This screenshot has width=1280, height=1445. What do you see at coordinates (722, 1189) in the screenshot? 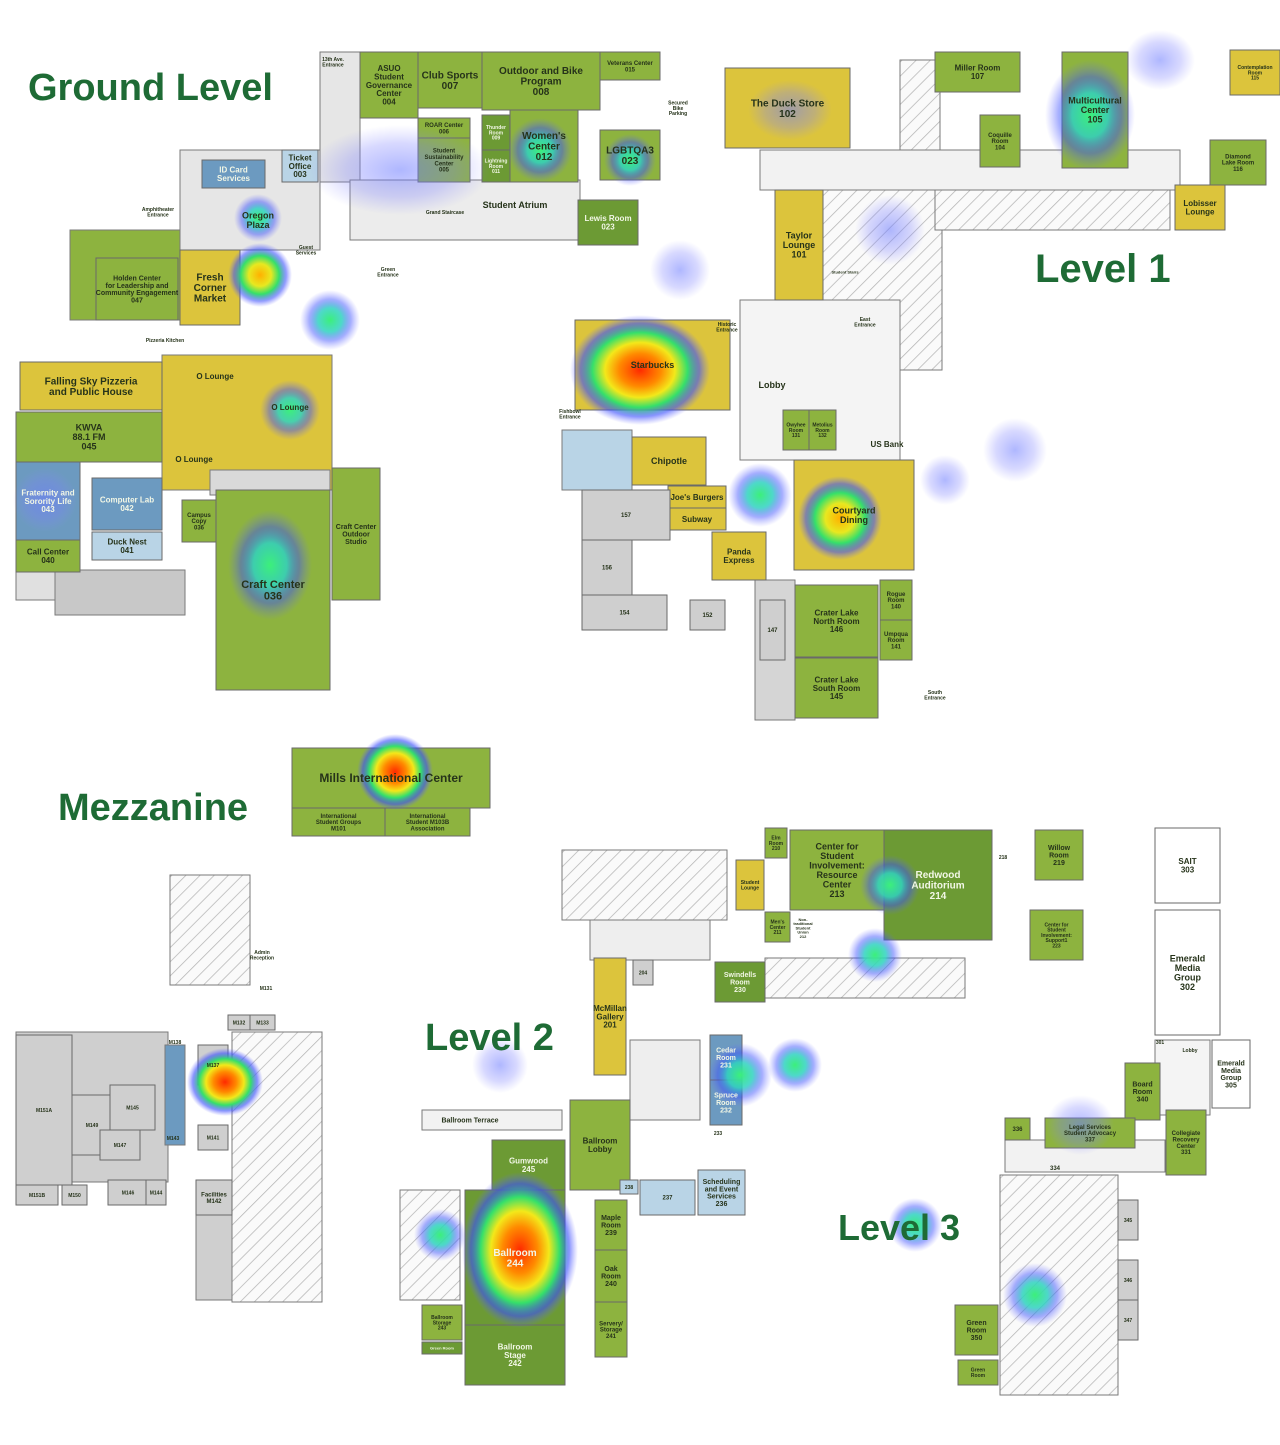
I see `label-line: and Event` at bounding box center [722, 1189].